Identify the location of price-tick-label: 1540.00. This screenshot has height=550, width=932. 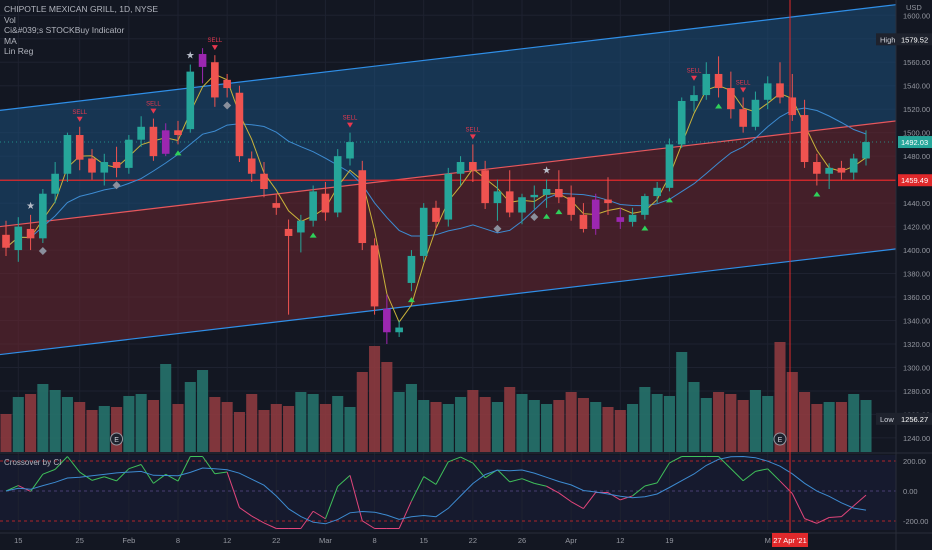
(916, 86).